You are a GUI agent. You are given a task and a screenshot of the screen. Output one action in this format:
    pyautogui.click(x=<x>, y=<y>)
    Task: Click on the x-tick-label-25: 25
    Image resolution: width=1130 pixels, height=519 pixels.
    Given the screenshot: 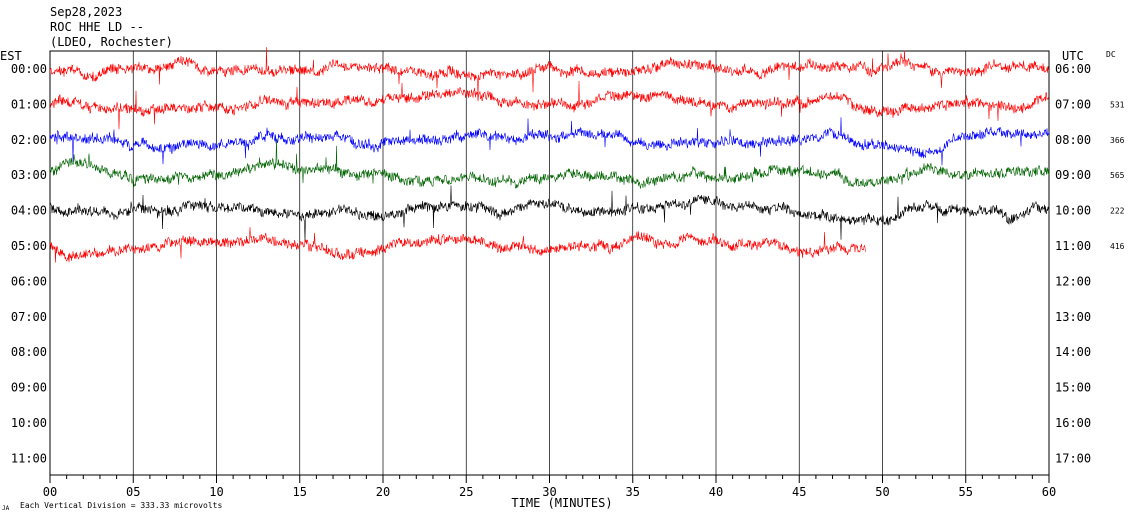 What is the action you would take?
    pyautogui.click(x=466, y=492)
    